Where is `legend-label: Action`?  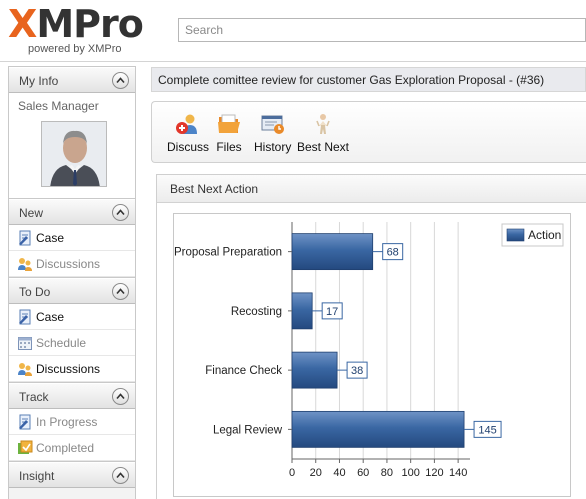
legend-label: Action is located at coordinates (544, 235).